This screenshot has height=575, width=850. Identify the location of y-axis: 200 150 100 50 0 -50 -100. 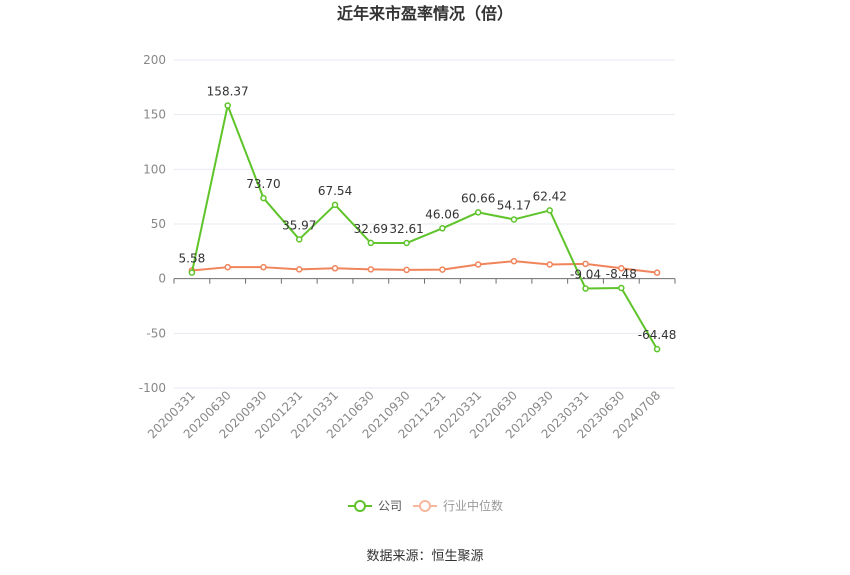
(152, 224).